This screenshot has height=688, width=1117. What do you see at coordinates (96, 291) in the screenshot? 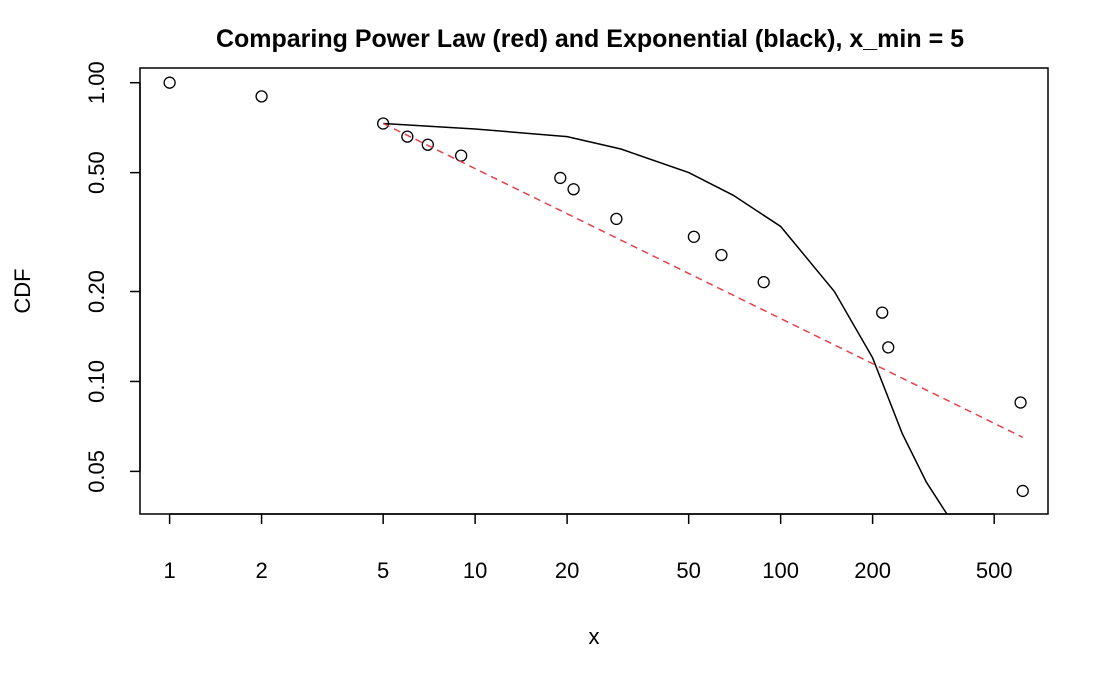
I see `y-tick-label: 0.20` at bounding box center [96, 291].